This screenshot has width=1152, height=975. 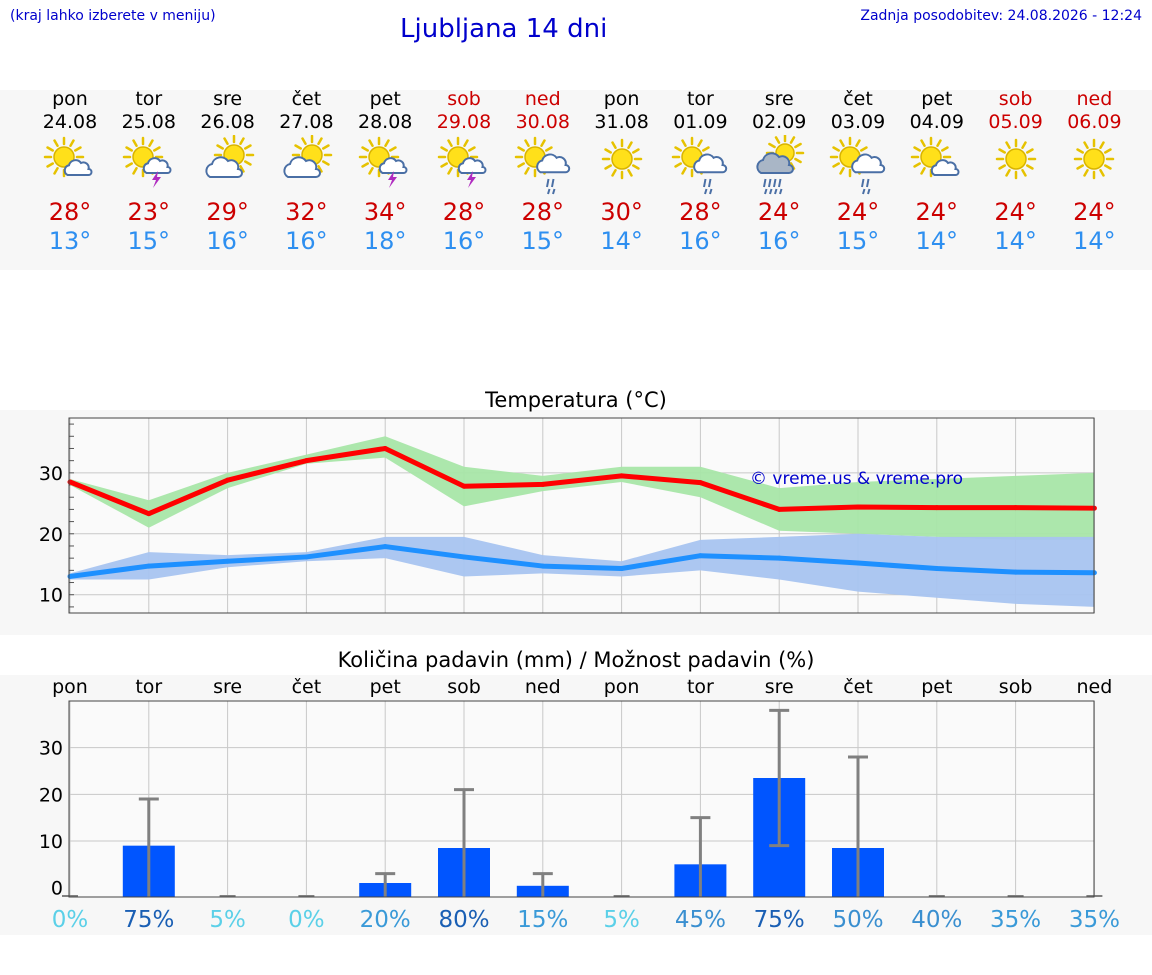 I want to click on cloud-heavy-rain-icon, so click(x=780, y=165).